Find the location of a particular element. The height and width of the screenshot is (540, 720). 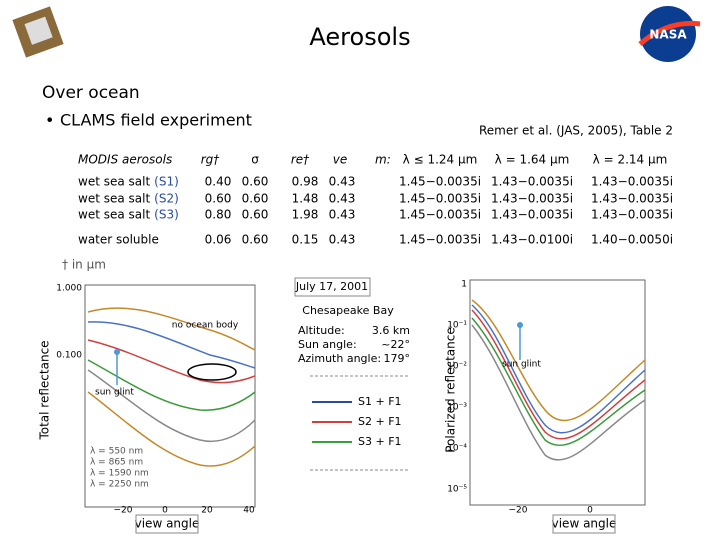

info-value: ~22° is located at coordinates (395, 344).